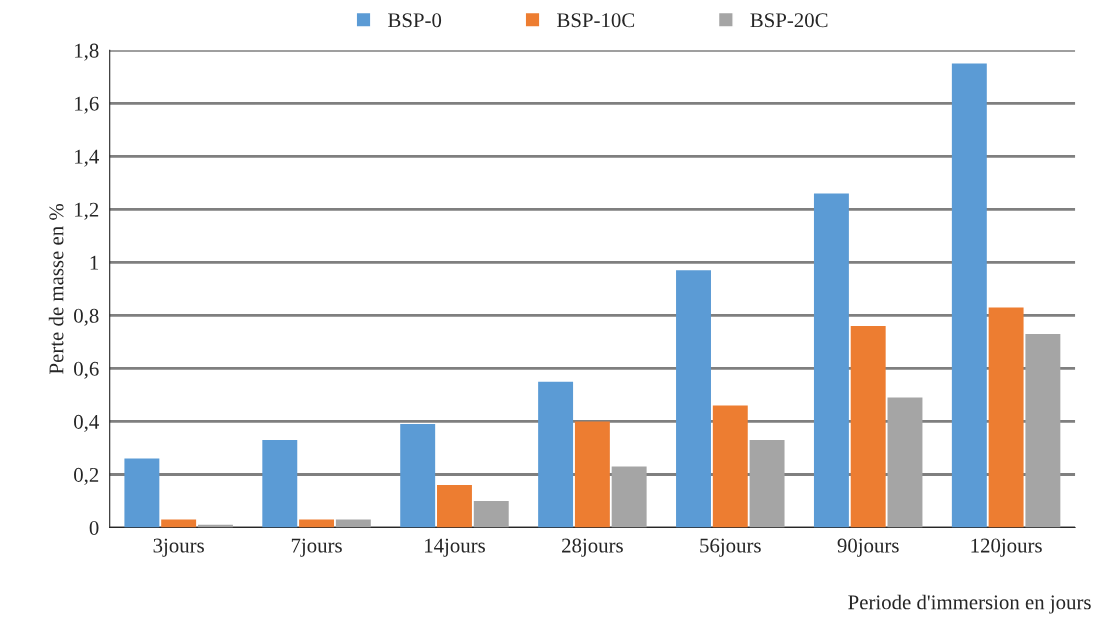 This screenshot has width=1097, height=628. I want to click on y-tick-label: 0,2, so click(86, 476).